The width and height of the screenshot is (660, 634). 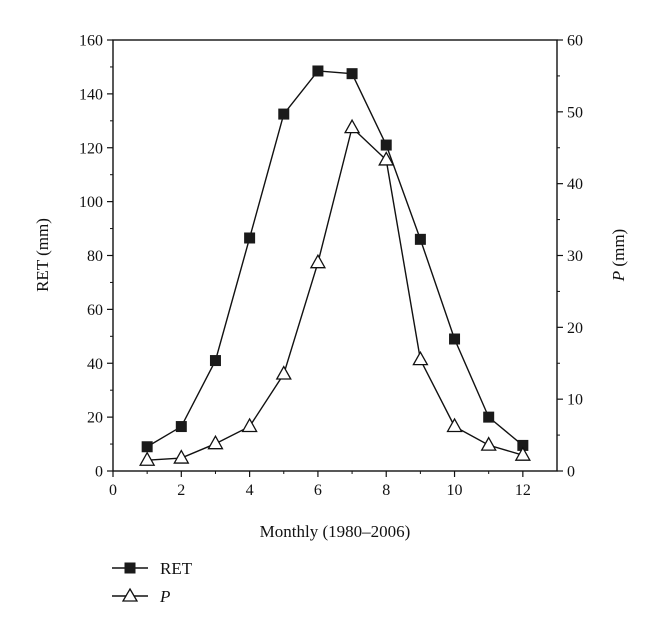 What do you see at coordinates (575, 184) in the screenshot?
I see `right-y-tick-label: 40` at bounding box center [575, 184].